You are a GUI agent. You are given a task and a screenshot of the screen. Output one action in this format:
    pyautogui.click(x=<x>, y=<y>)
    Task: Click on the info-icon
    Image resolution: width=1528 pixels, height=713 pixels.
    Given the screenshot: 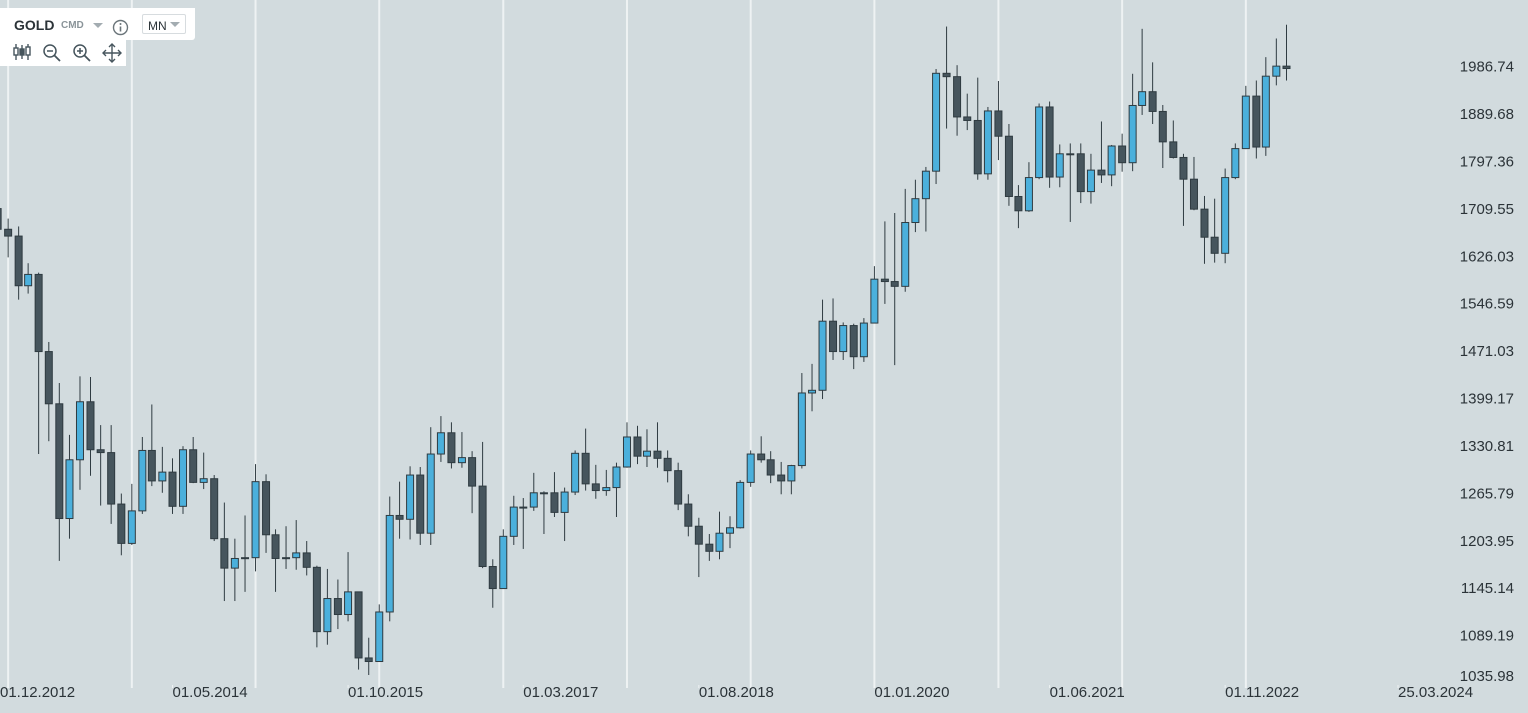 What is the action you would take?
    pyautogui.click(x=120, y=27)
    